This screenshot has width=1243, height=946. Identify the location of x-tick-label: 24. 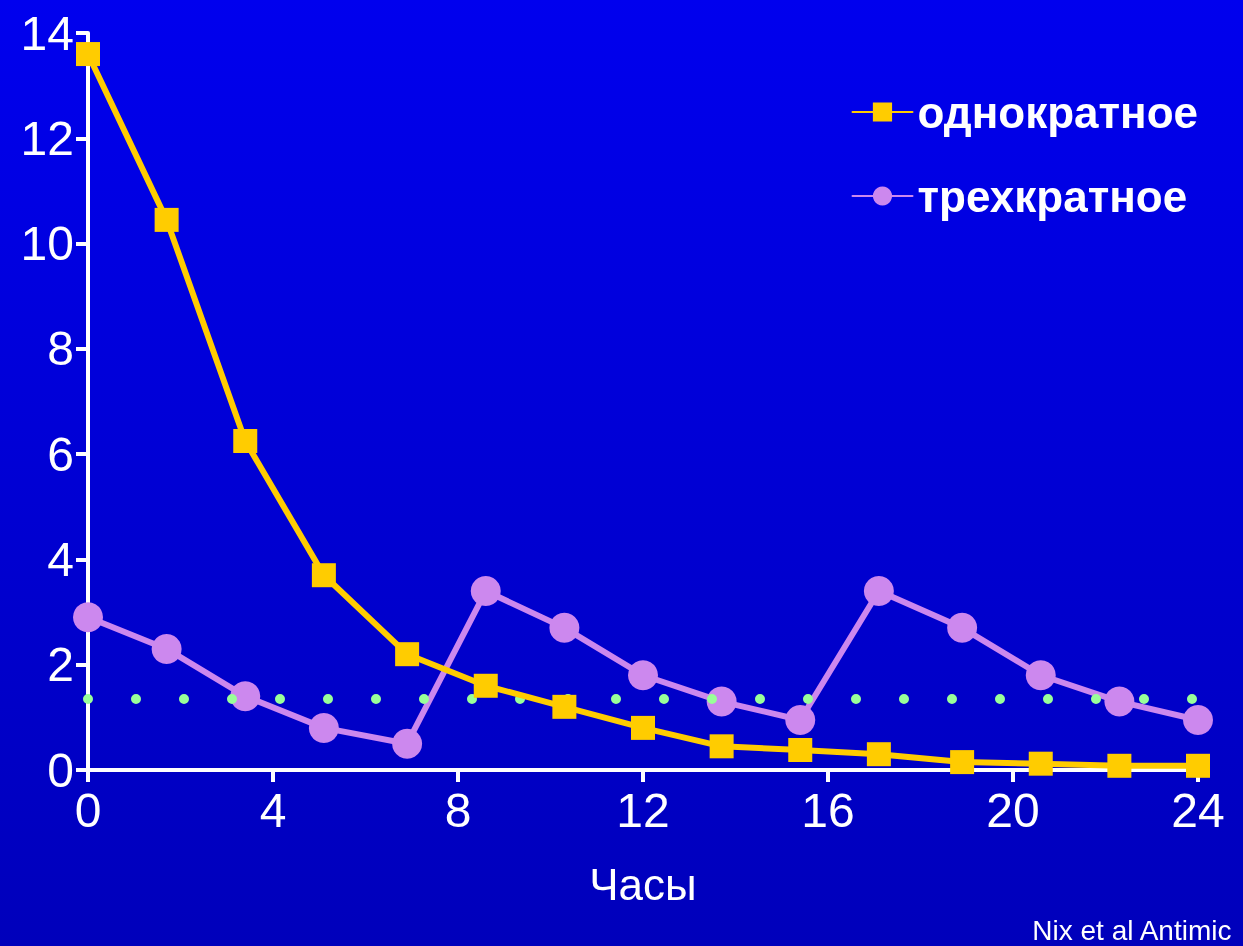
(1198, 810).